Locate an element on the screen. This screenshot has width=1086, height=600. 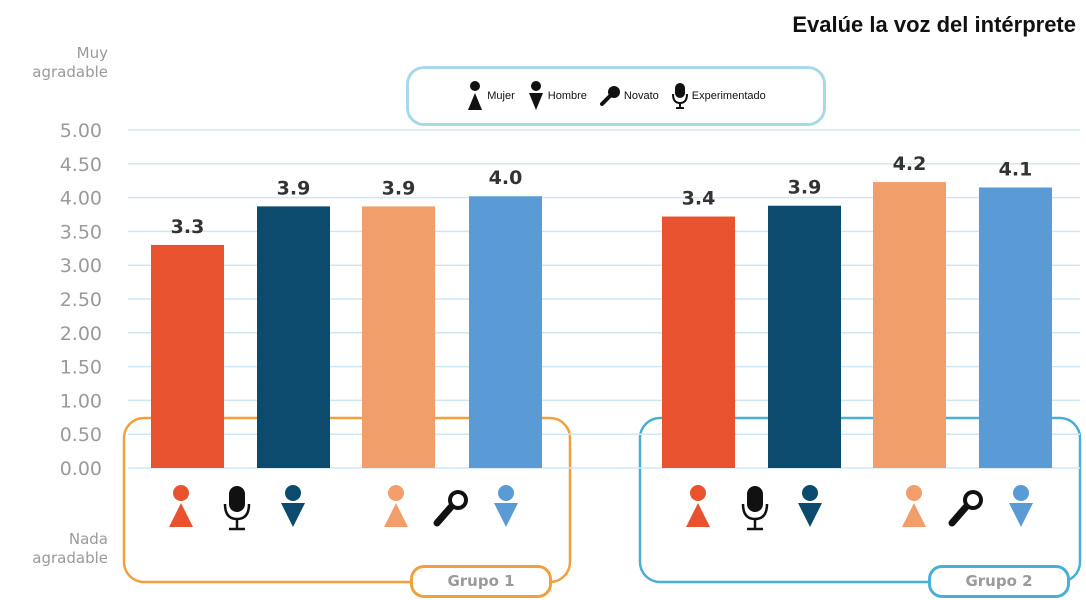
legend-item-experienced: Experimentado is located at coordinates (718, 96).